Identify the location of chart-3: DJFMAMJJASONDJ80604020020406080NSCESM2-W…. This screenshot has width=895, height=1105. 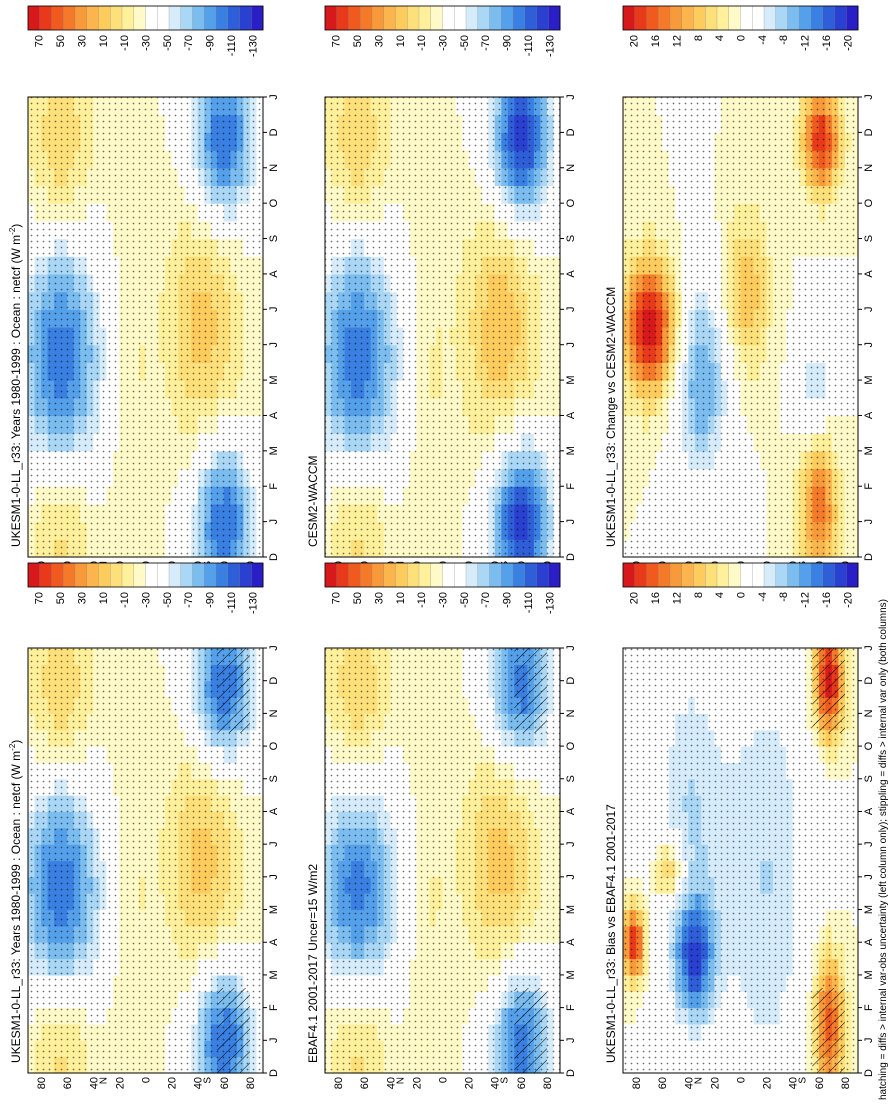
(441, 333).